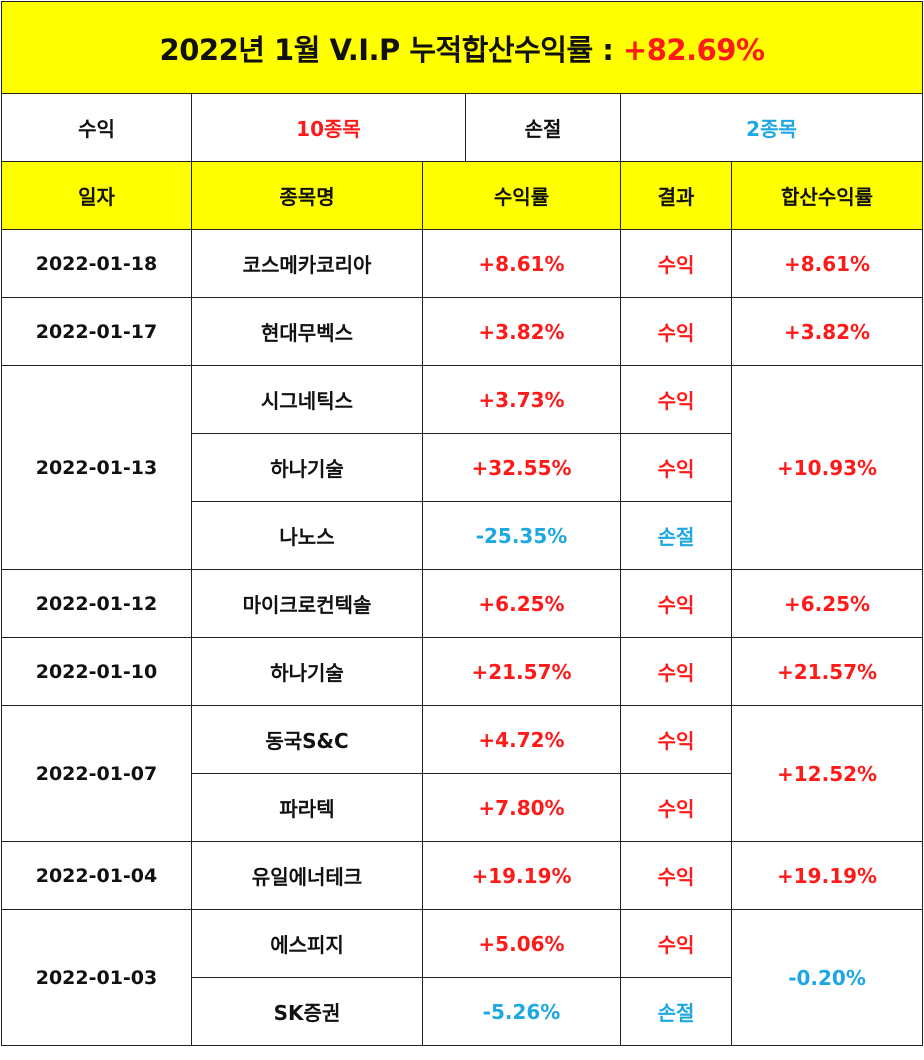 Image resolution: width=924 pixels, height=1060 pixels. Describe the element at coordinates (521, 807) in the screenshot. I see `row-return-rate: +7.80%` at that location.